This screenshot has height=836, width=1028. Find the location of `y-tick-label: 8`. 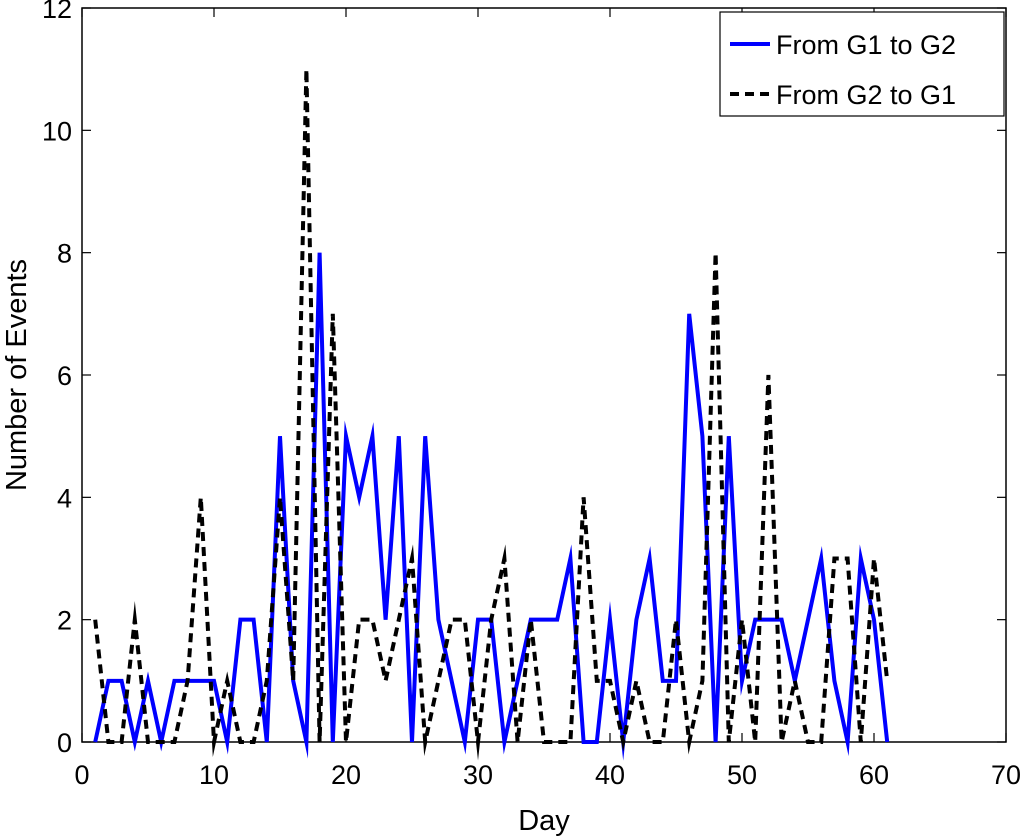

y-tick-label: 8 is located at coordinates (64, 254).